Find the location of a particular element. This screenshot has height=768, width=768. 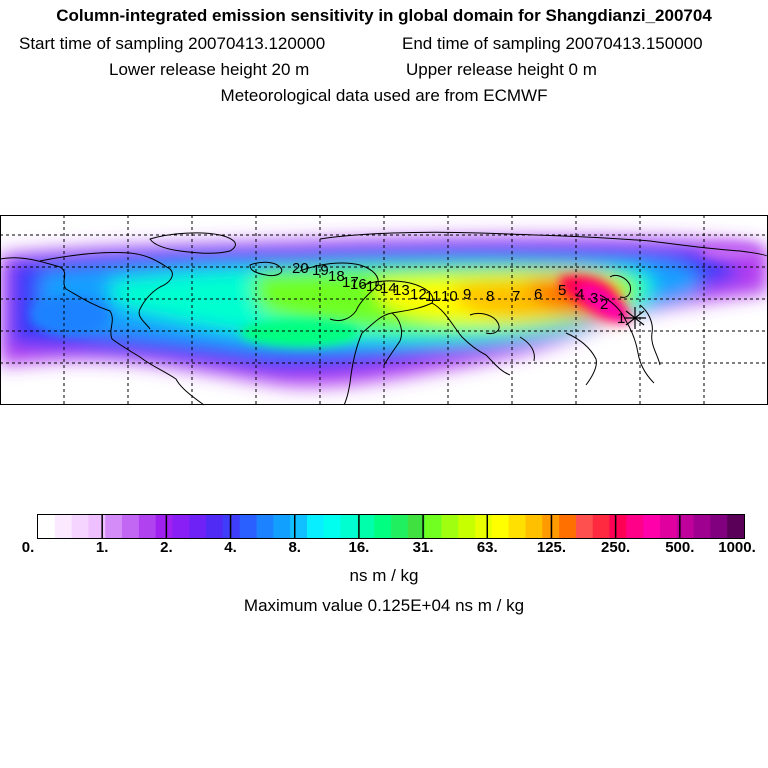

colorbar-label: 4. is located at coordinates (230, 547).